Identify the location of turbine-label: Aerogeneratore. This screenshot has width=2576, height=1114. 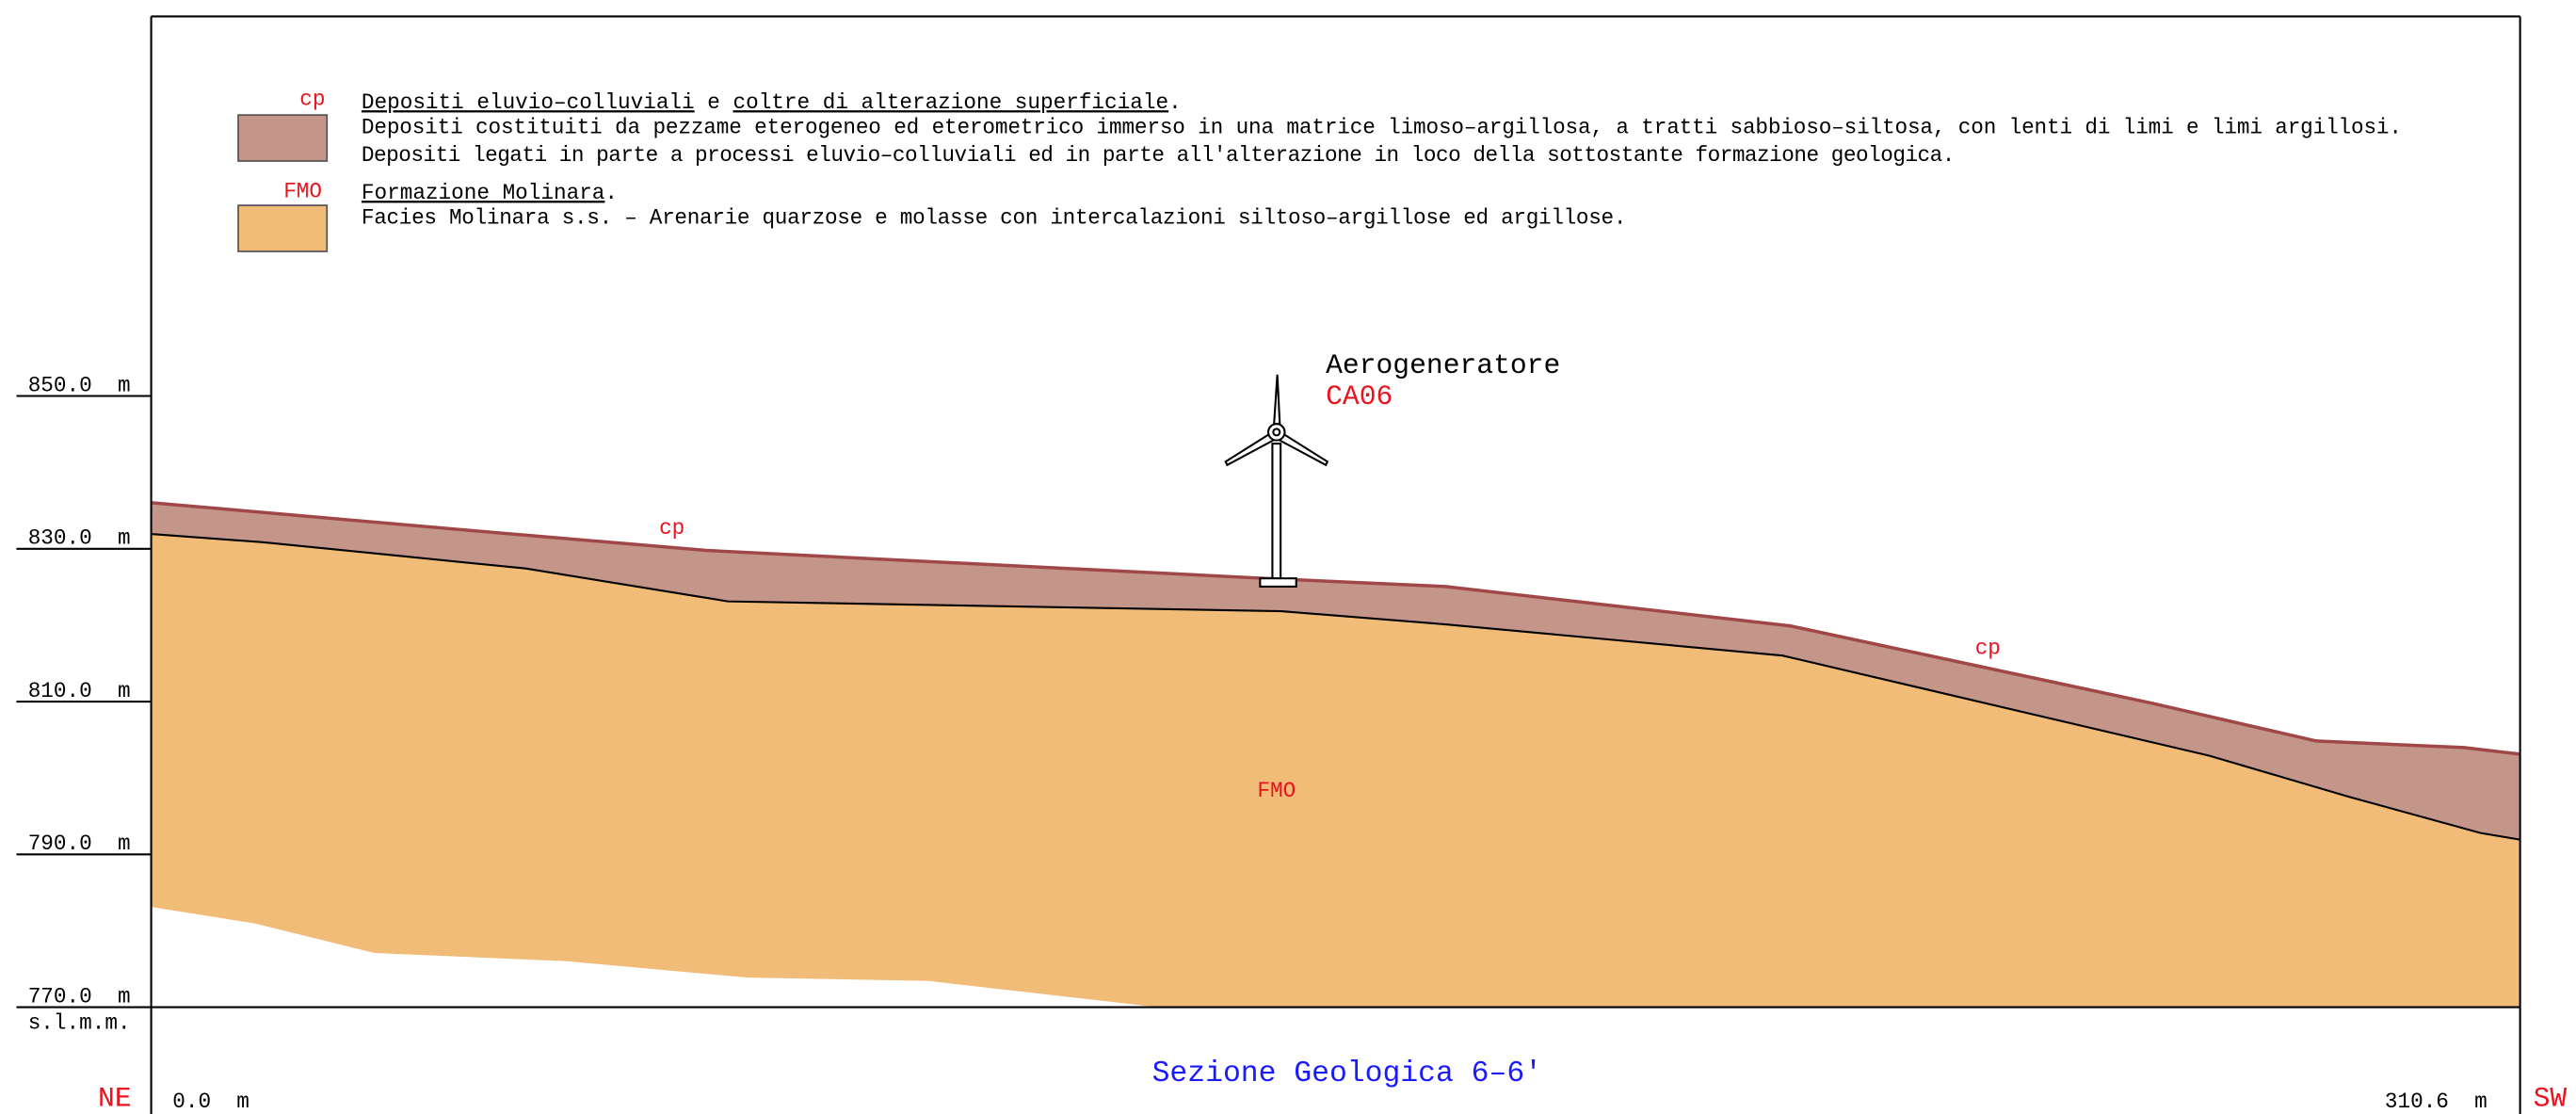
(1443, 365).